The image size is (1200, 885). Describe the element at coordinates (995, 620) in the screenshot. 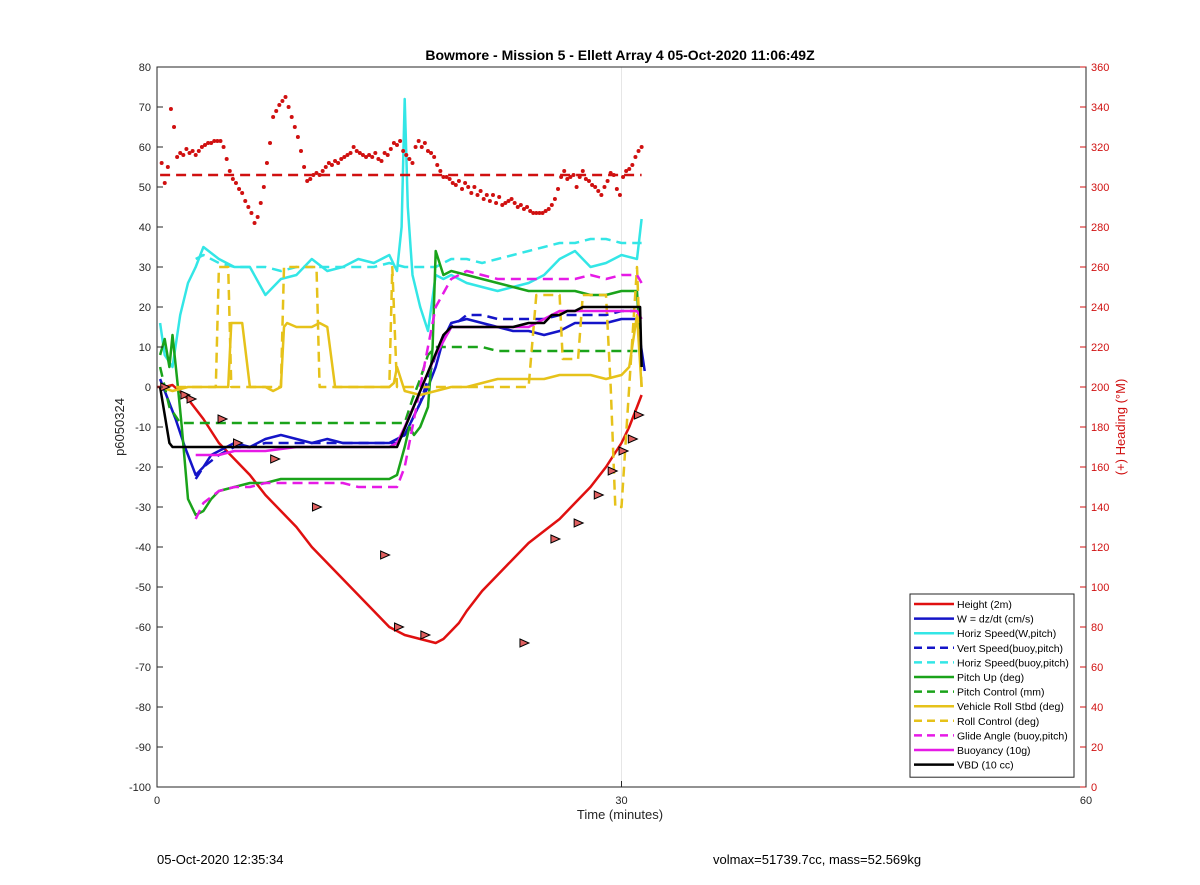

I see `legend-label: W = dz/dt (cm/s)` at that location.